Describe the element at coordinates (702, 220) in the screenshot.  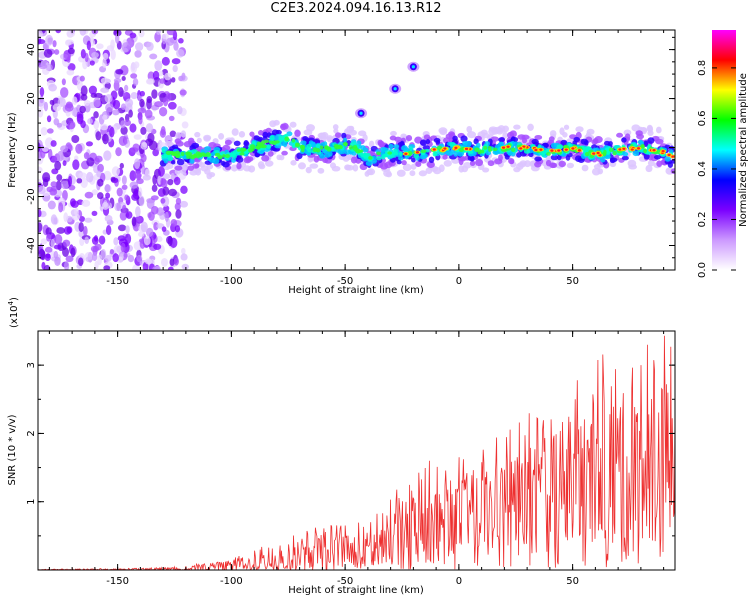
I see `colorbar-tick-label: 0.2` at that location.